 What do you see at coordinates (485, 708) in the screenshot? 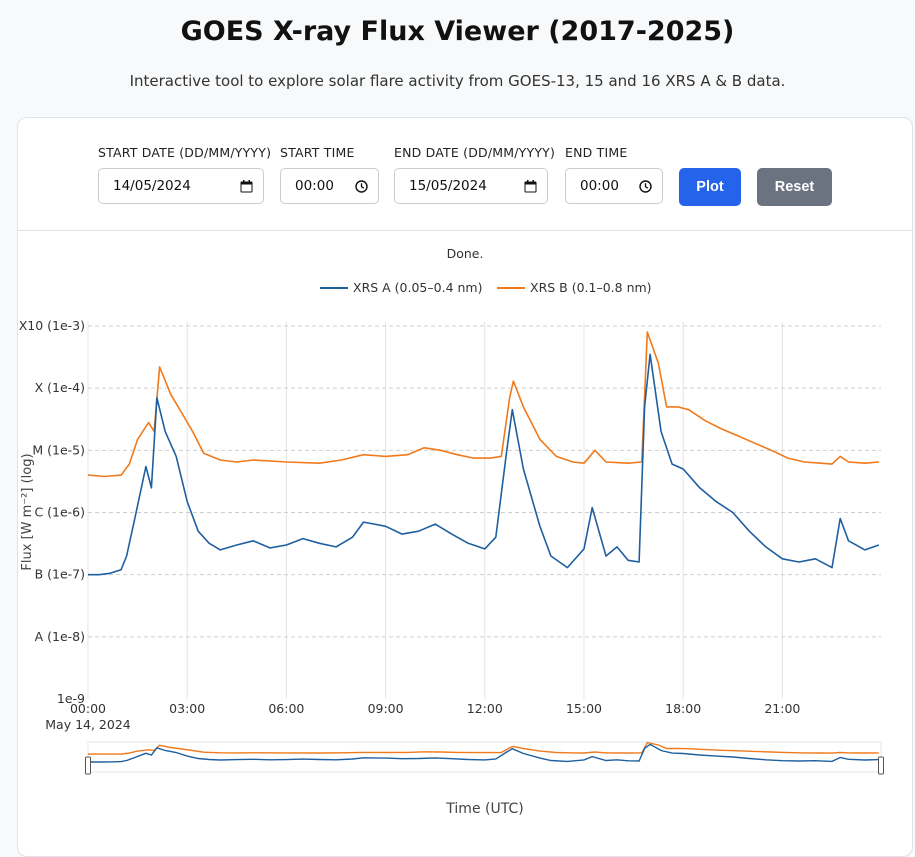
I see `x-tick-label: 12:00` at bounding box center [485, 708].